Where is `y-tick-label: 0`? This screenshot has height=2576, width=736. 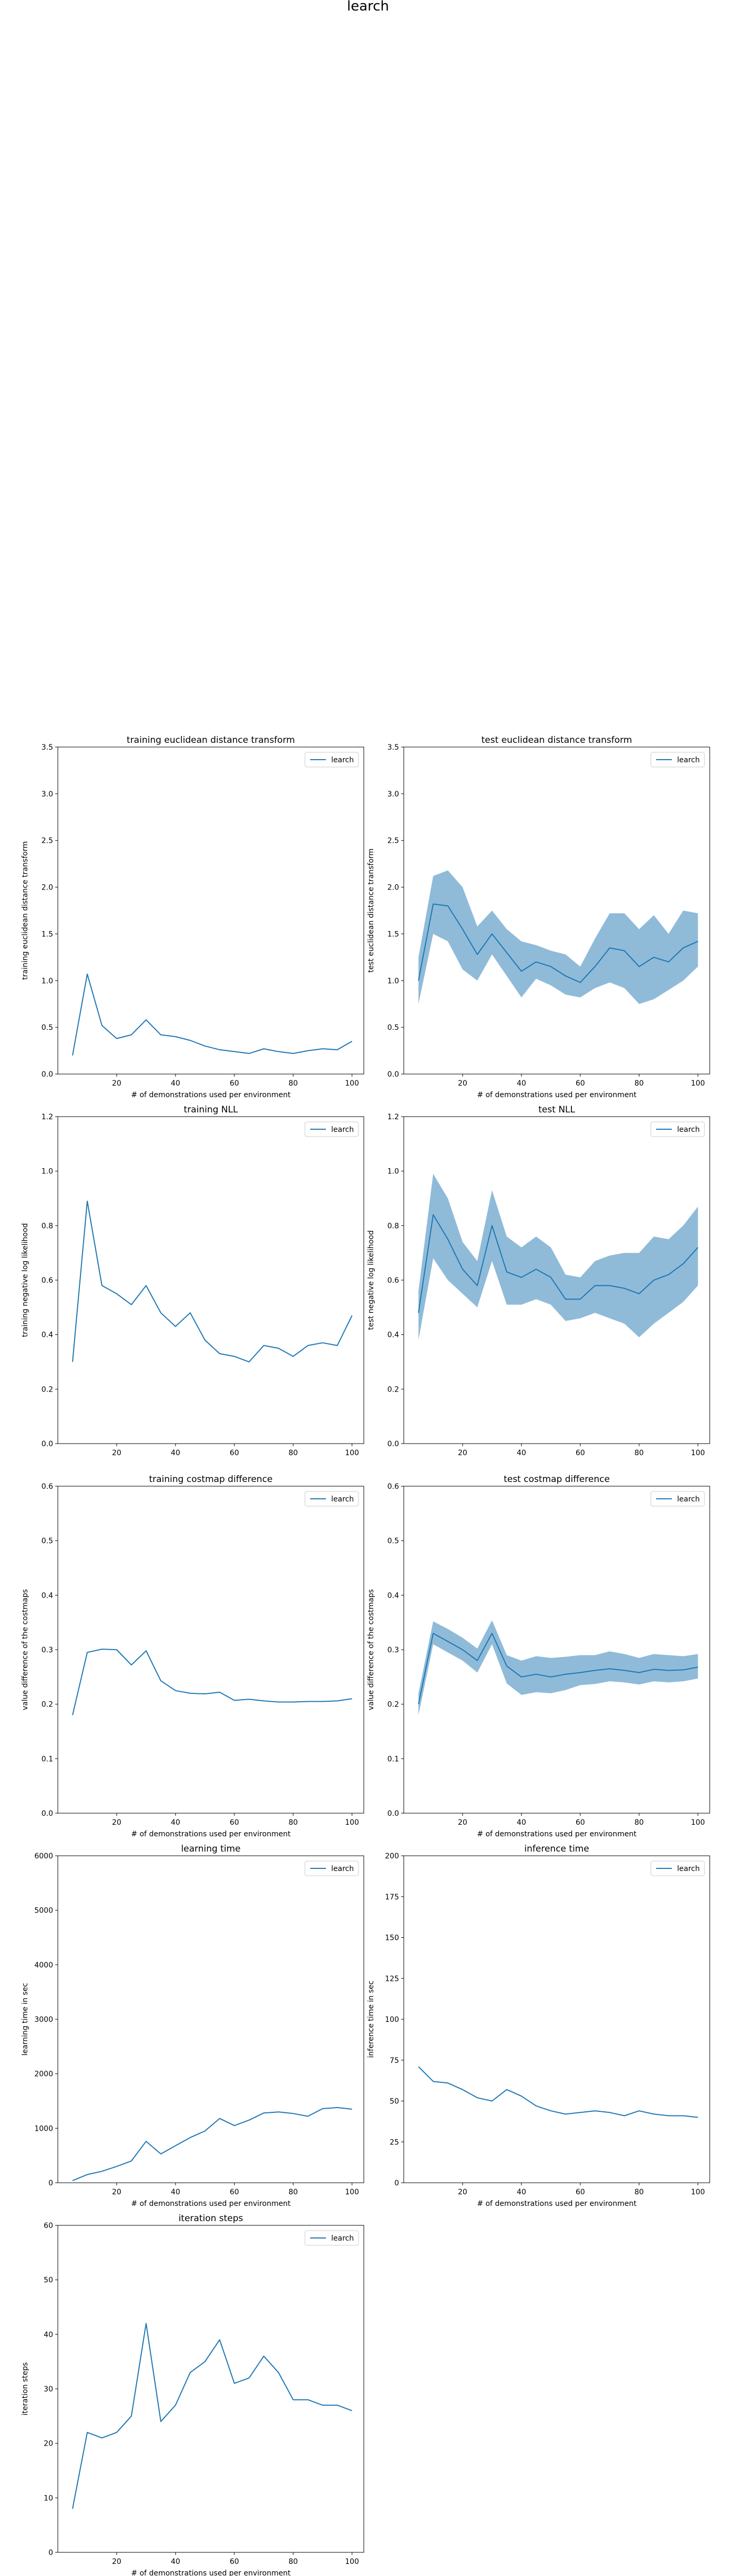 y-tick-label: 0 is located at coordinates (396, 2183).